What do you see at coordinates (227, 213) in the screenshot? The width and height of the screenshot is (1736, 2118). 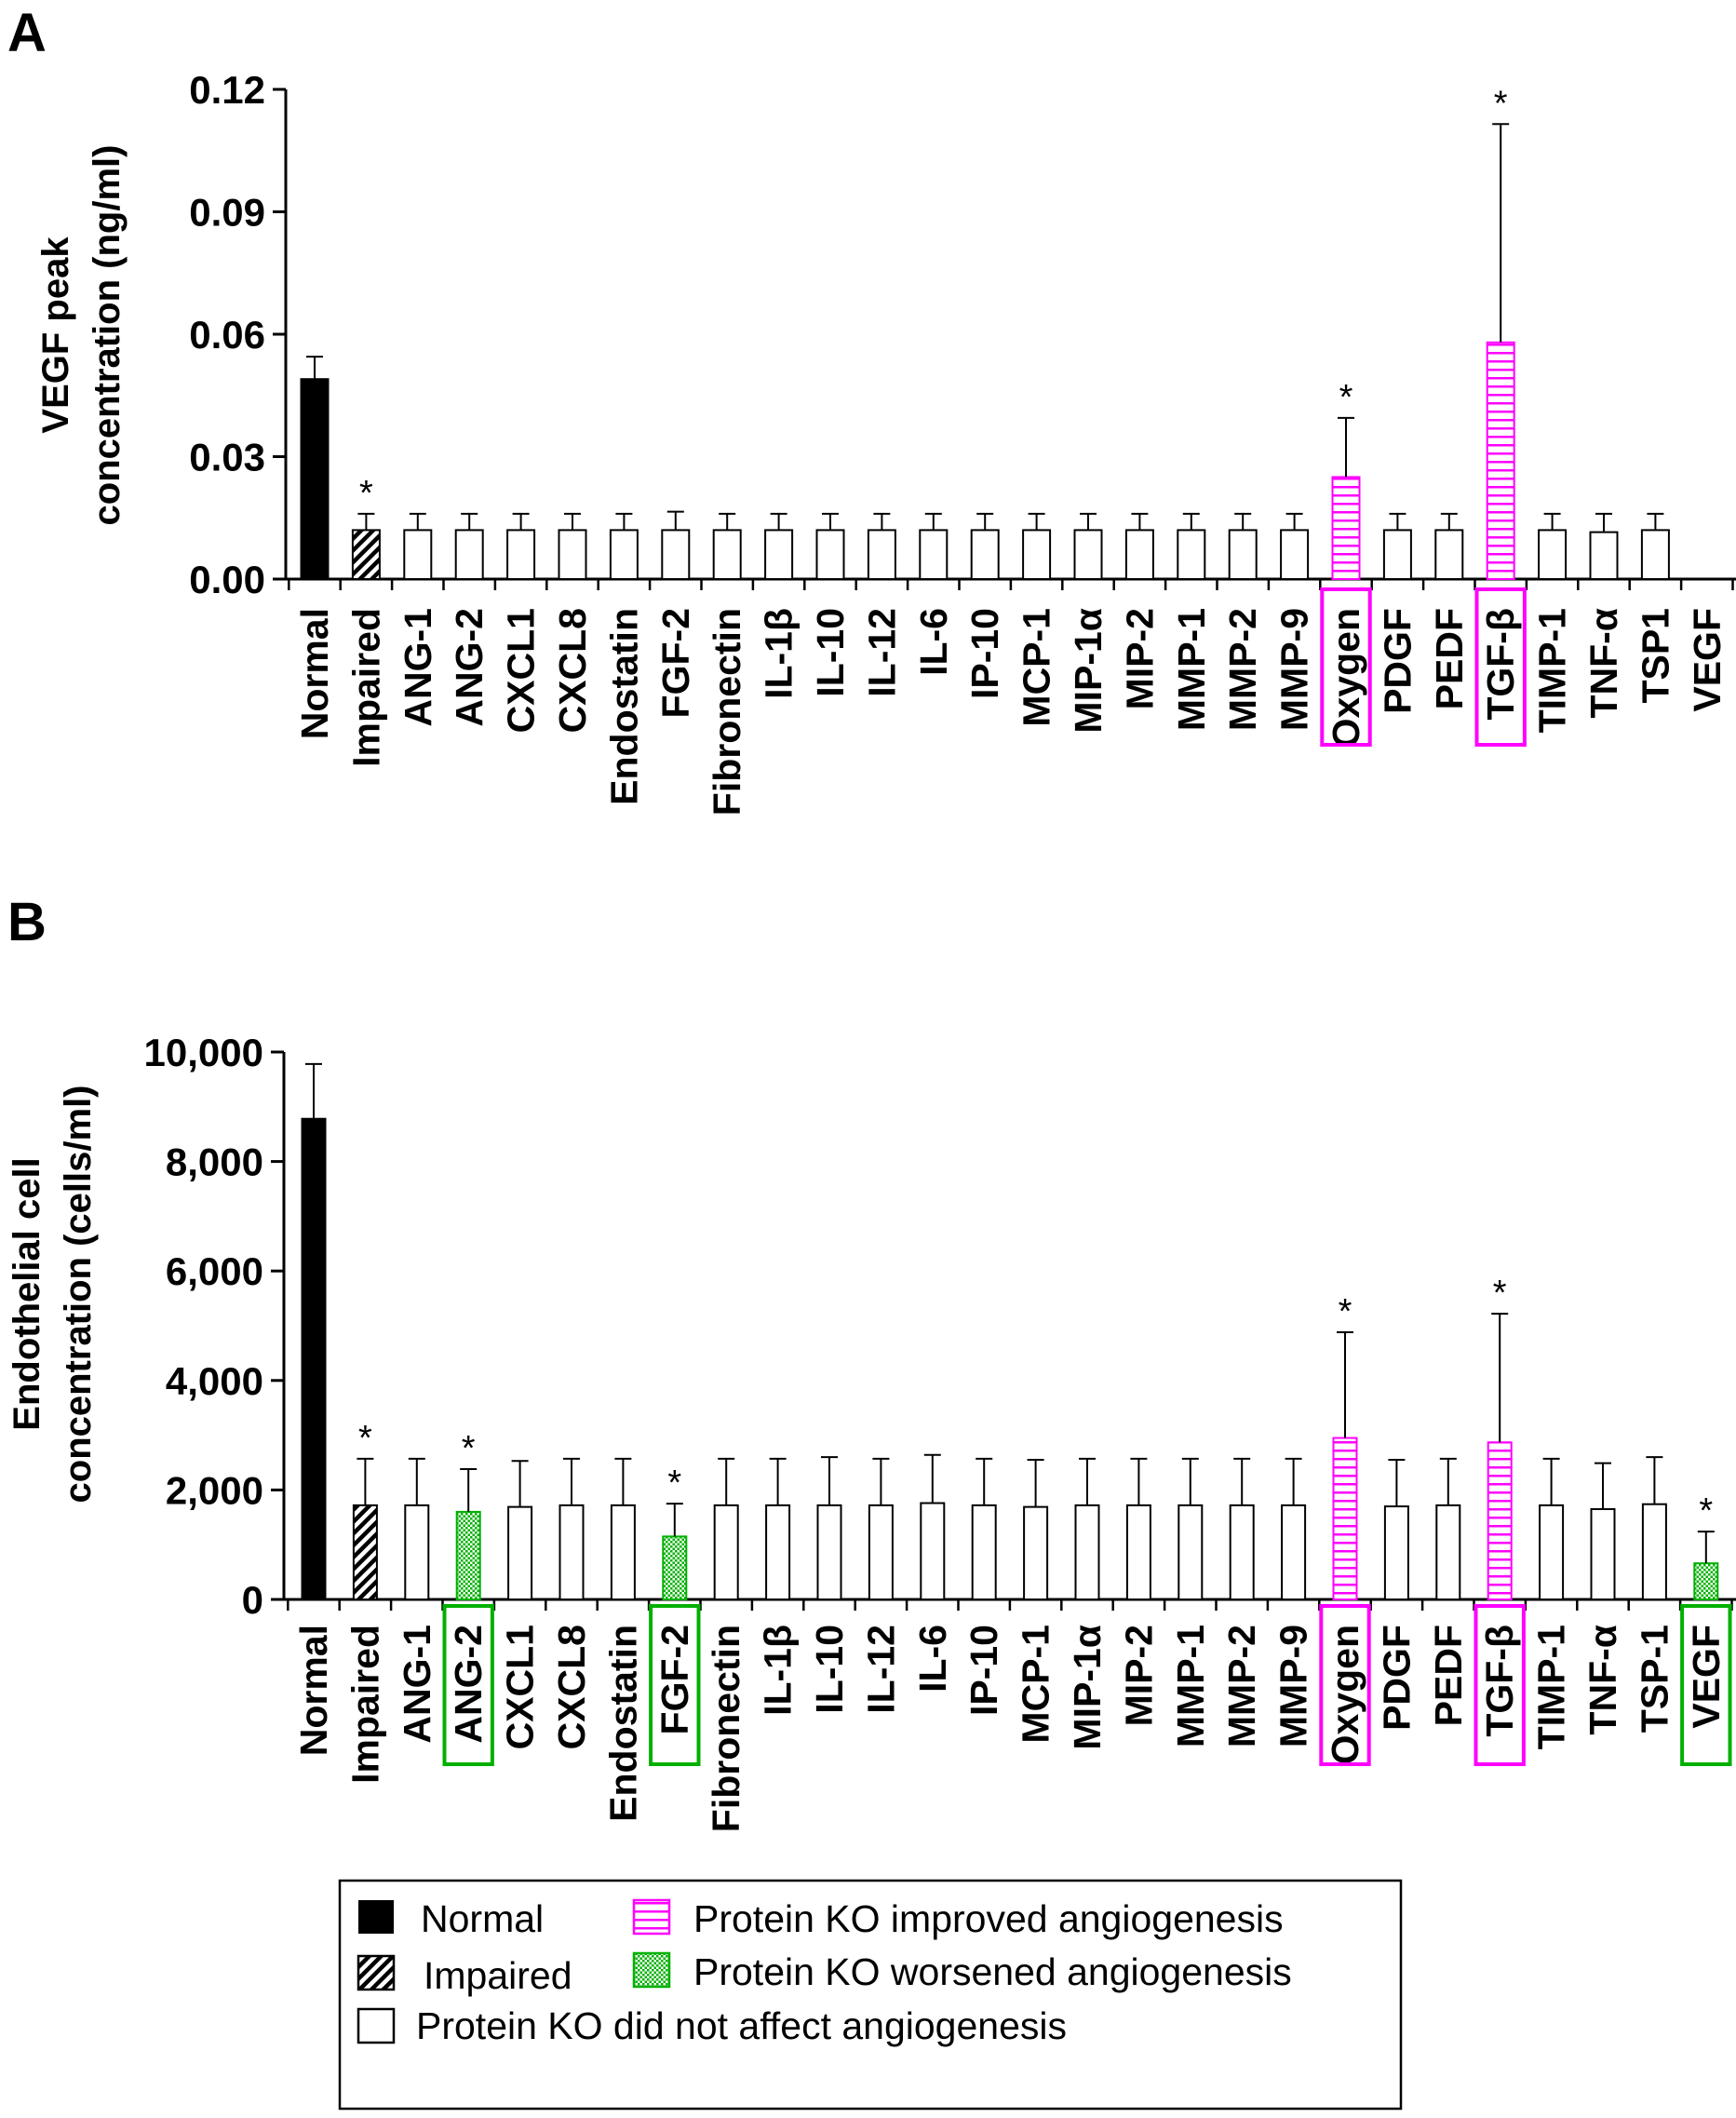 I see `y-tick-label: 0.09` at bounding box center [227, 213].